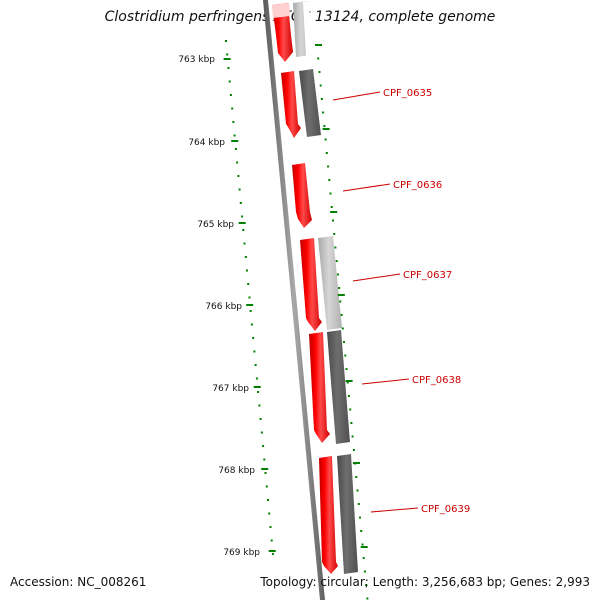 The height and width of the screenshot is (600, 600). What do you see at coordinates (196, 60) in the screenshot?
I see `tick-label-763: 763 kbp` at bounding box center [196, 60].